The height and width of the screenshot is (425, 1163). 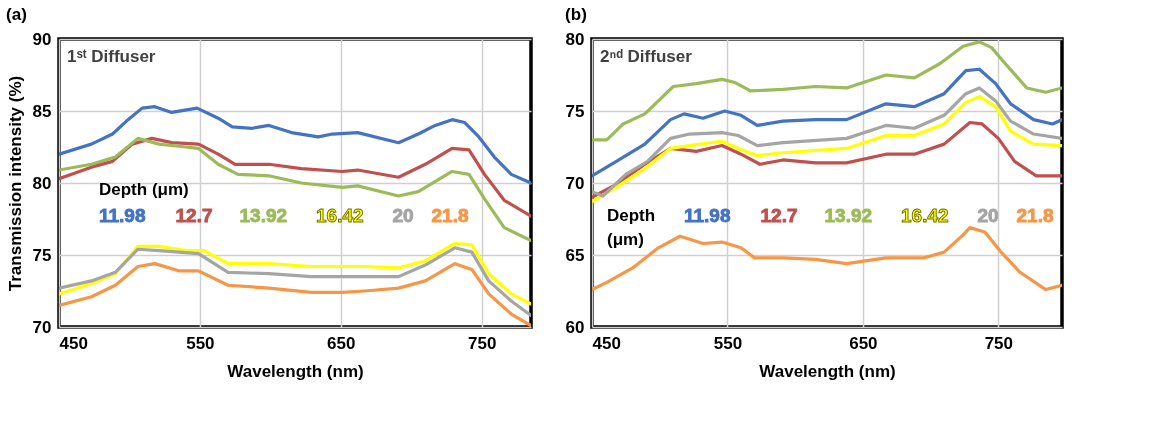 What do you see at coordinates (263, 216) in the screenshot?
I see `series-label: 13.92` at bounding box center [263, 216].